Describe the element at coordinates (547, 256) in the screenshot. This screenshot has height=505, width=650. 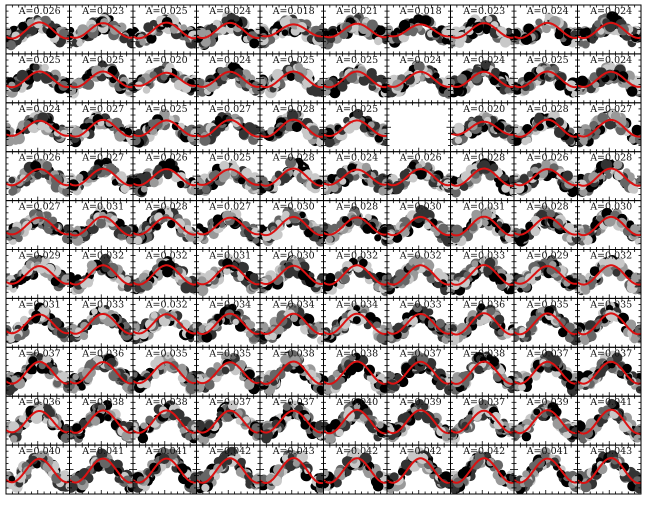
I see `amplitude-label: A=0.029` at that location.